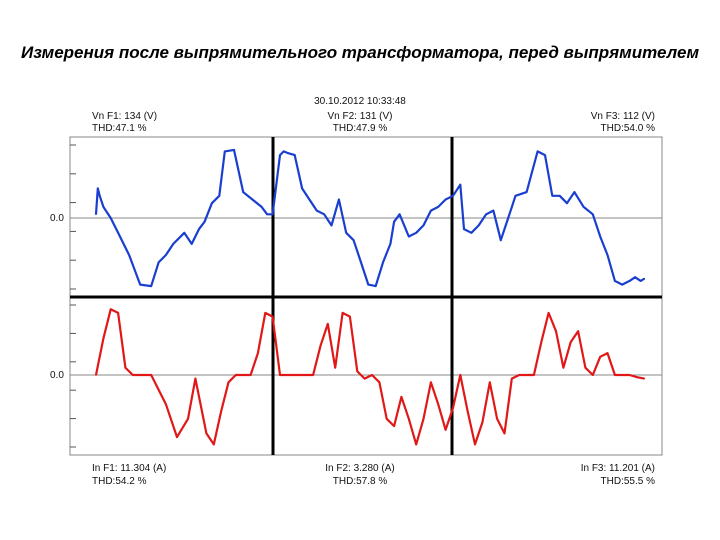 The height and width of the screenshot is (540, 720). What do you see at coordinates (359, 468) in the screenshot?
I see `current-label-f2: In F2: 3.280 (A)` at bounding box center [359, 468].